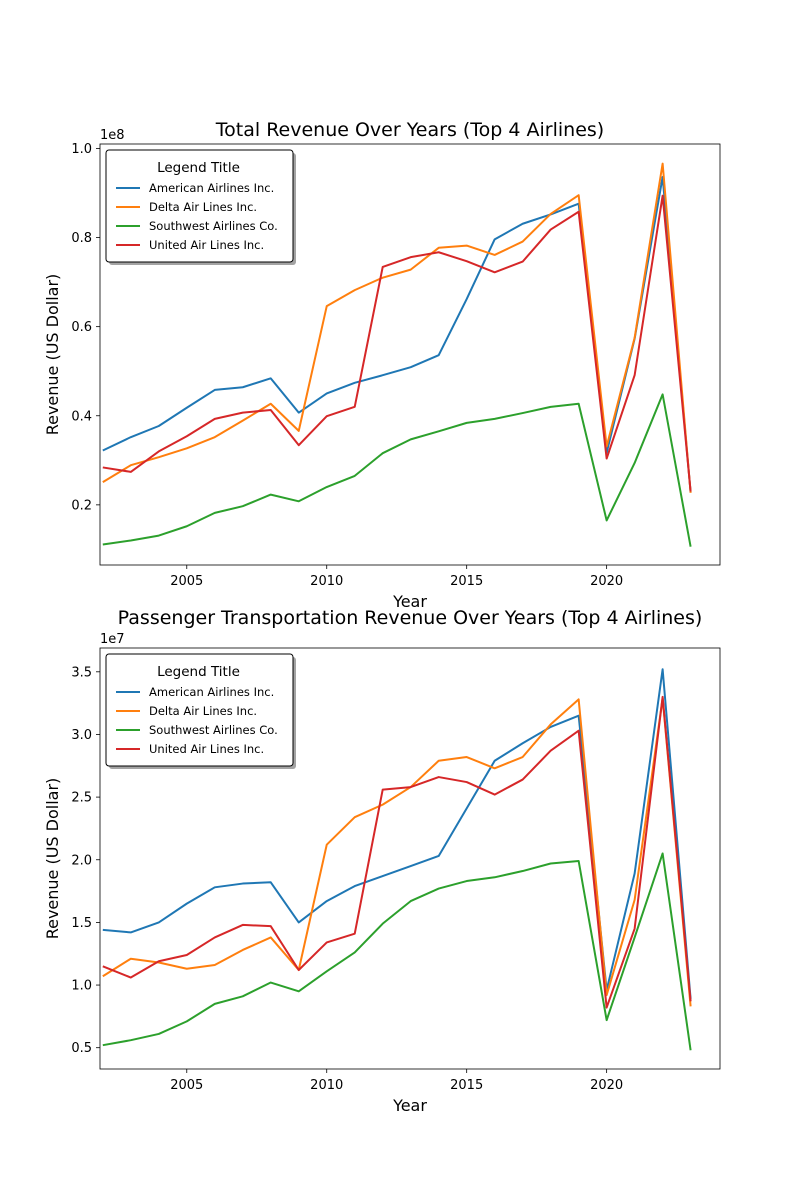 This screenshot has width=800, height=1200. I want to click on y-tick-label: 0.4, so click(81, 416).